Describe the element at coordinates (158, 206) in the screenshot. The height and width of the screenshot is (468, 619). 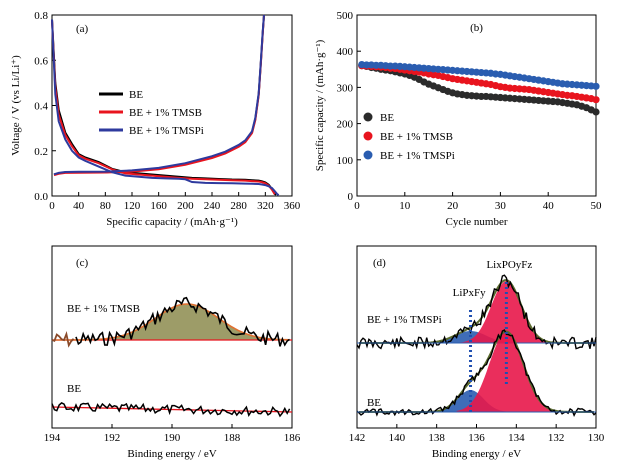
I see `x-tick-label: 160` at that location.